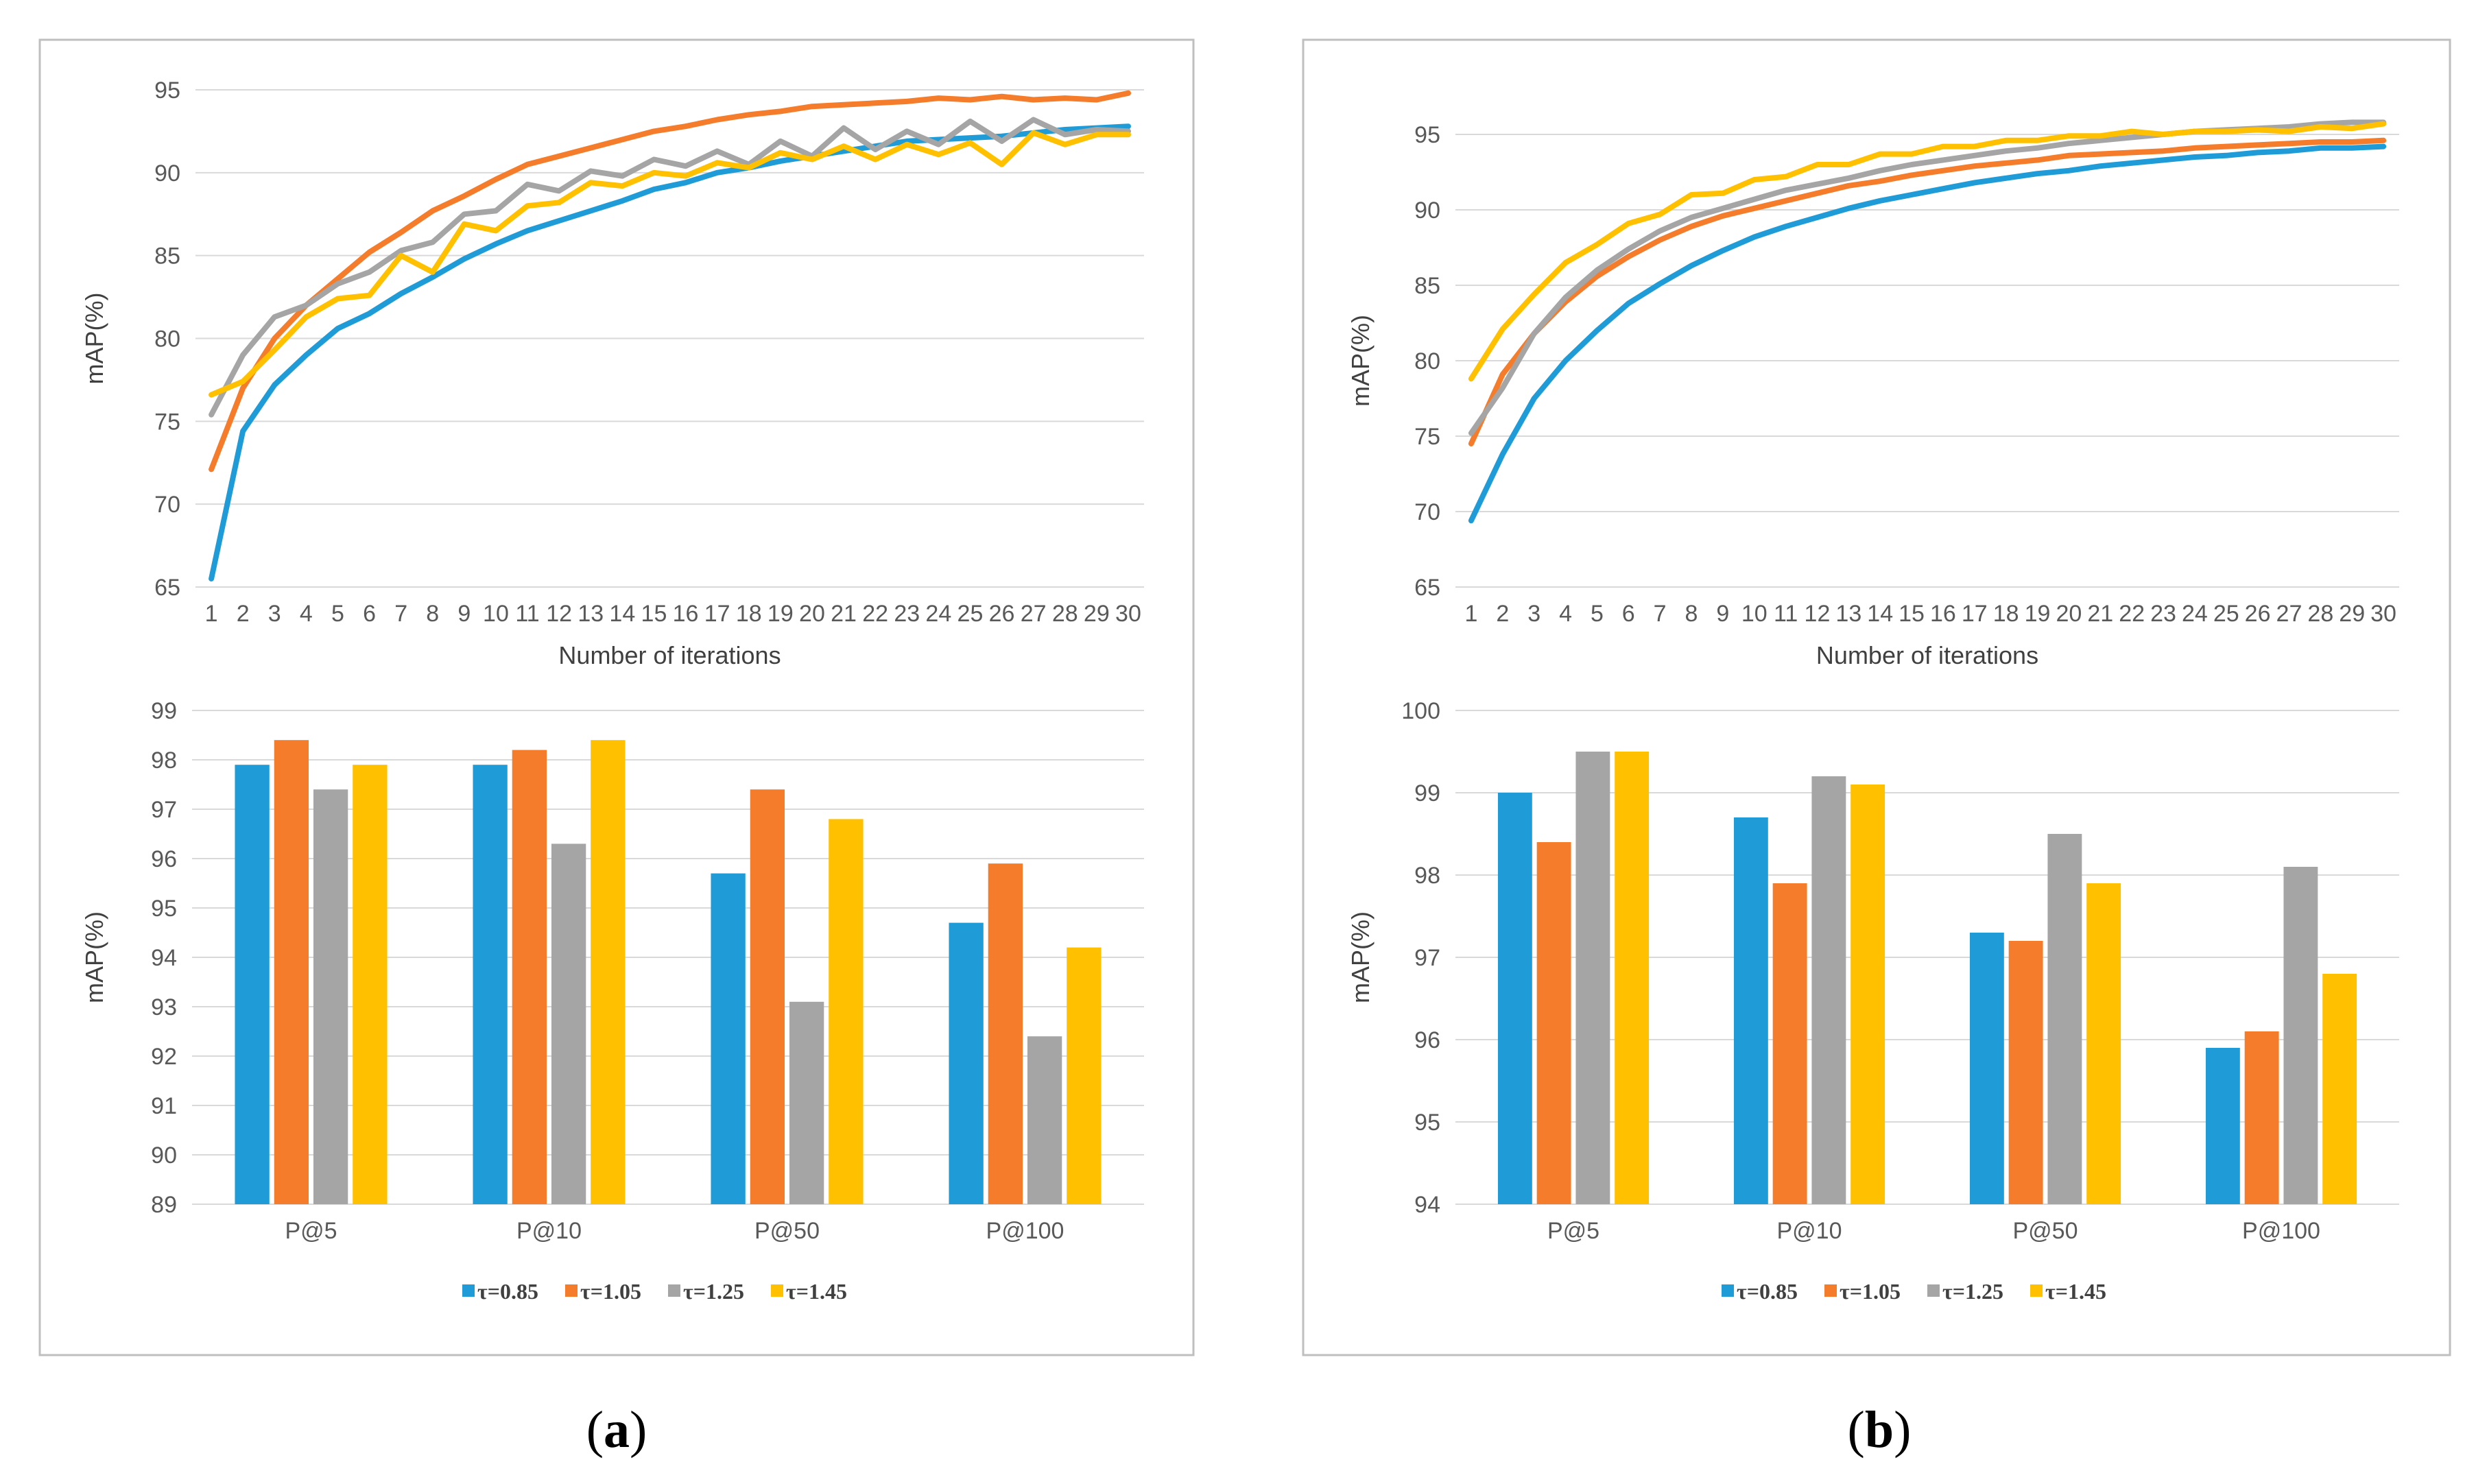 The height and width of the screenshot is (1484, 2487). What do you see at coordinates (1427, 437) in the screenshot?
I see `b-line-ytick-label: 75` at bounding box center [1427, 437].